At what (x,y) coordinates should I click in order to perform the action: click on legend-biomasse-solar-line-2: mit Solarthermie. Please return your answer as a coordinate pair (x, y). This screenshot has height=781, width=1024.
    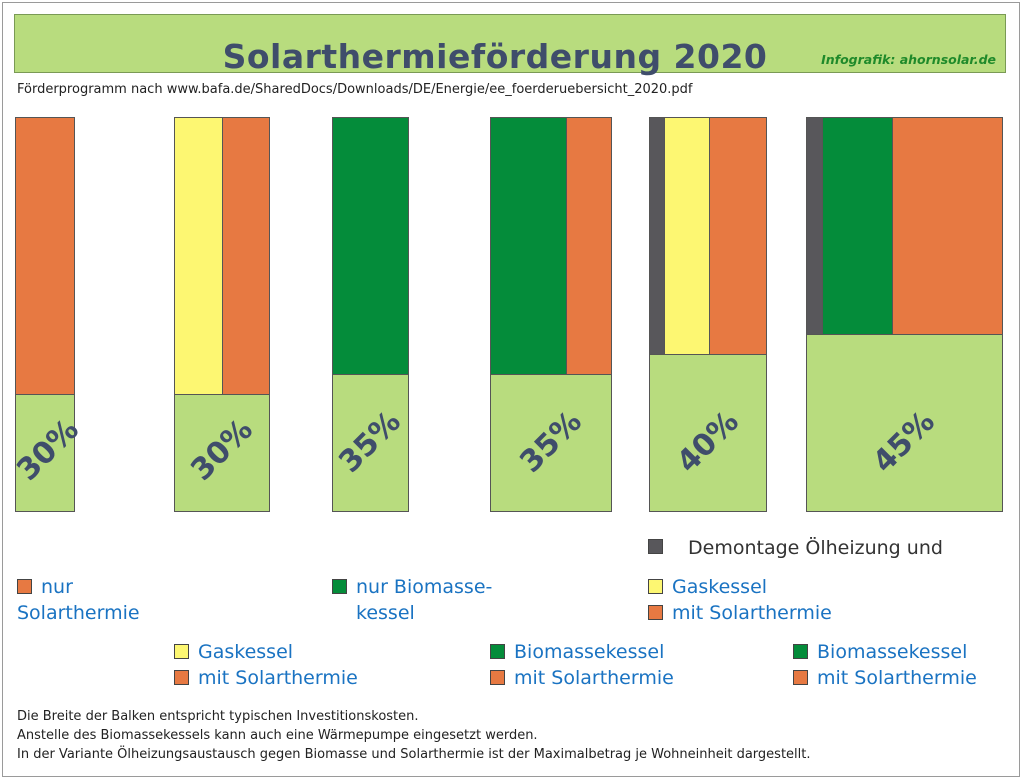
    Looking at the image, I should click on (594, 678).